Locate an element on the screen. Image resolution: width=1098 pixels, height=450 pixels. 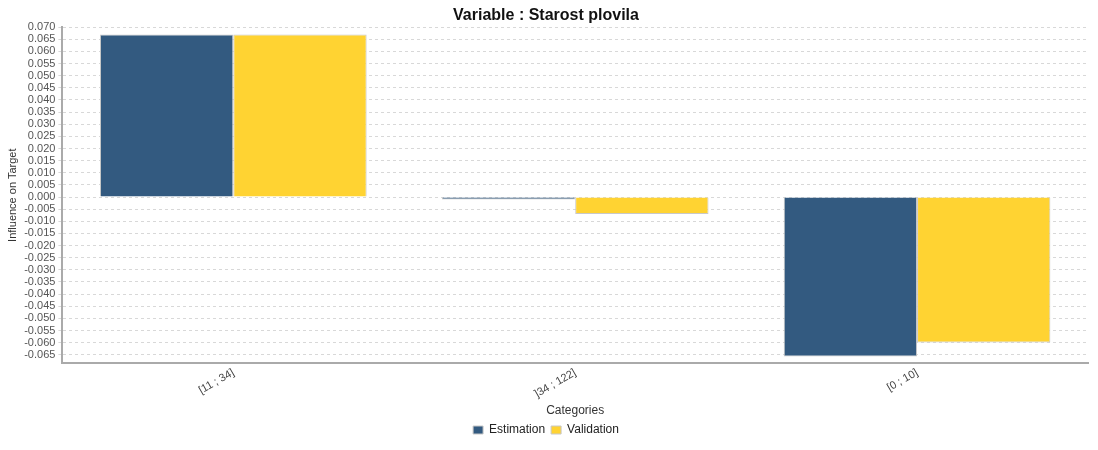
y-tick-label: -0.020 is located at coordinates (40, 244).